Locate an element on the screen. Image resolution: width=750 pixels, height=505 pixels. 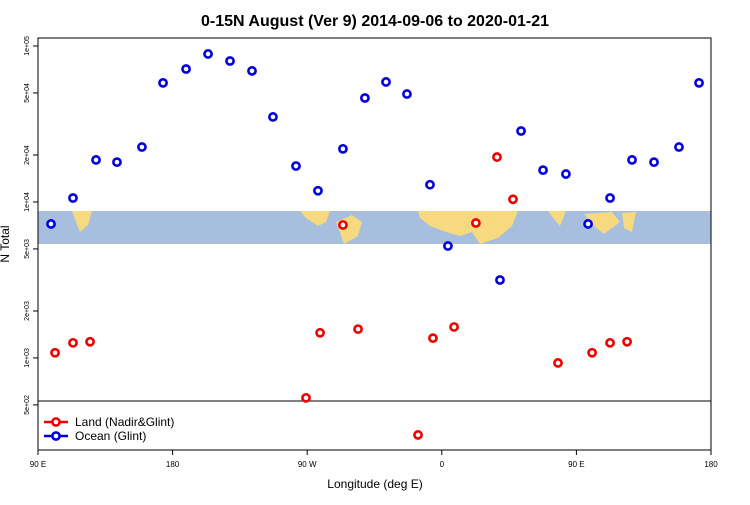
map-band is located at coordinates (374, 227).